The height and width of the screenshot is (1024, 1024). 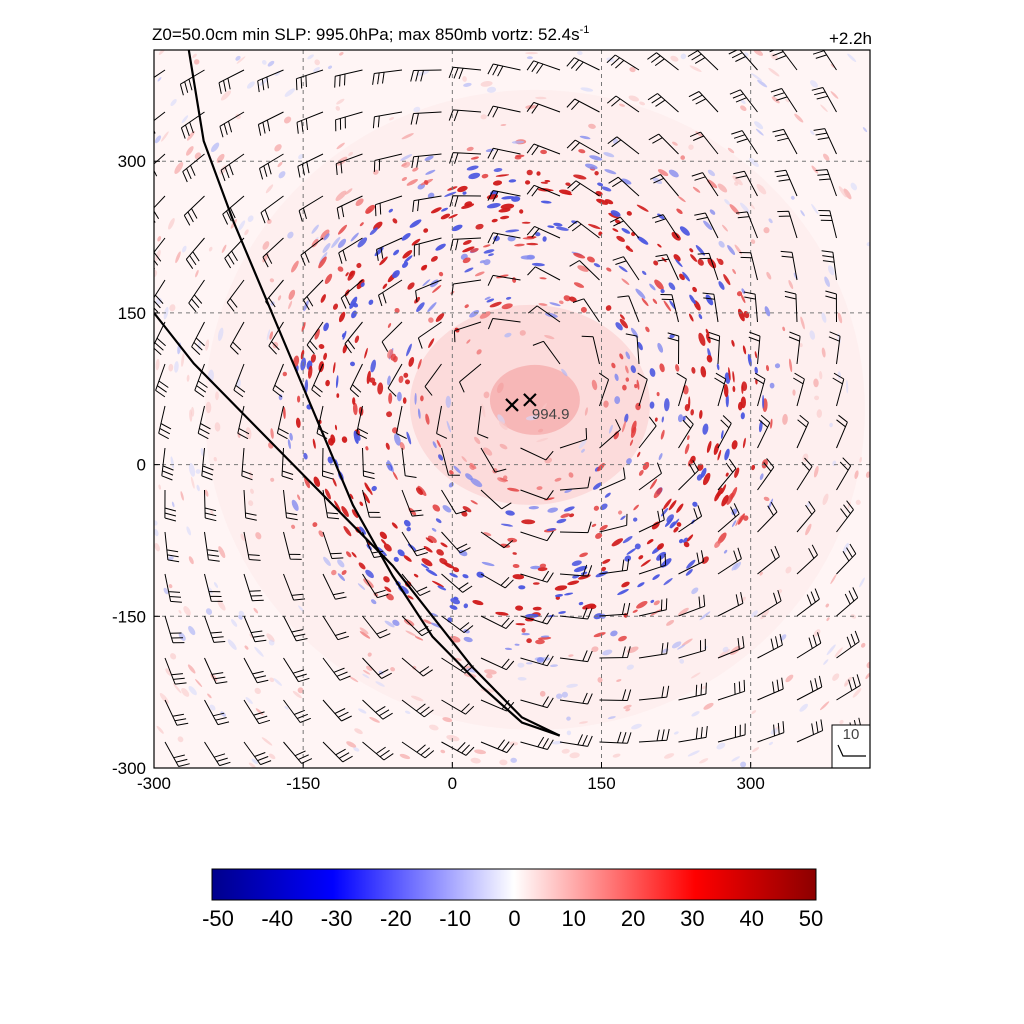 What do you see at coordinates (750, 783) in the screenshot?
I see `x-tick-label: 300` at bounding box center [750, 783].